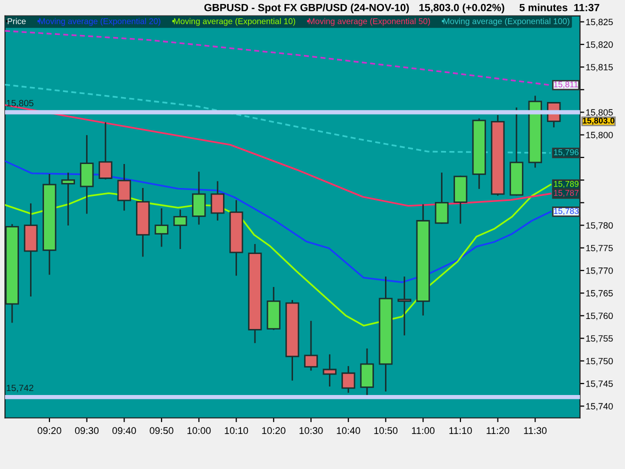 The height and width of the screenshot is (469, 625). What do you see at coordinates (566, 184) in the screenshot?
I see `data-label: 15,789` at bounding box center [566, 184].